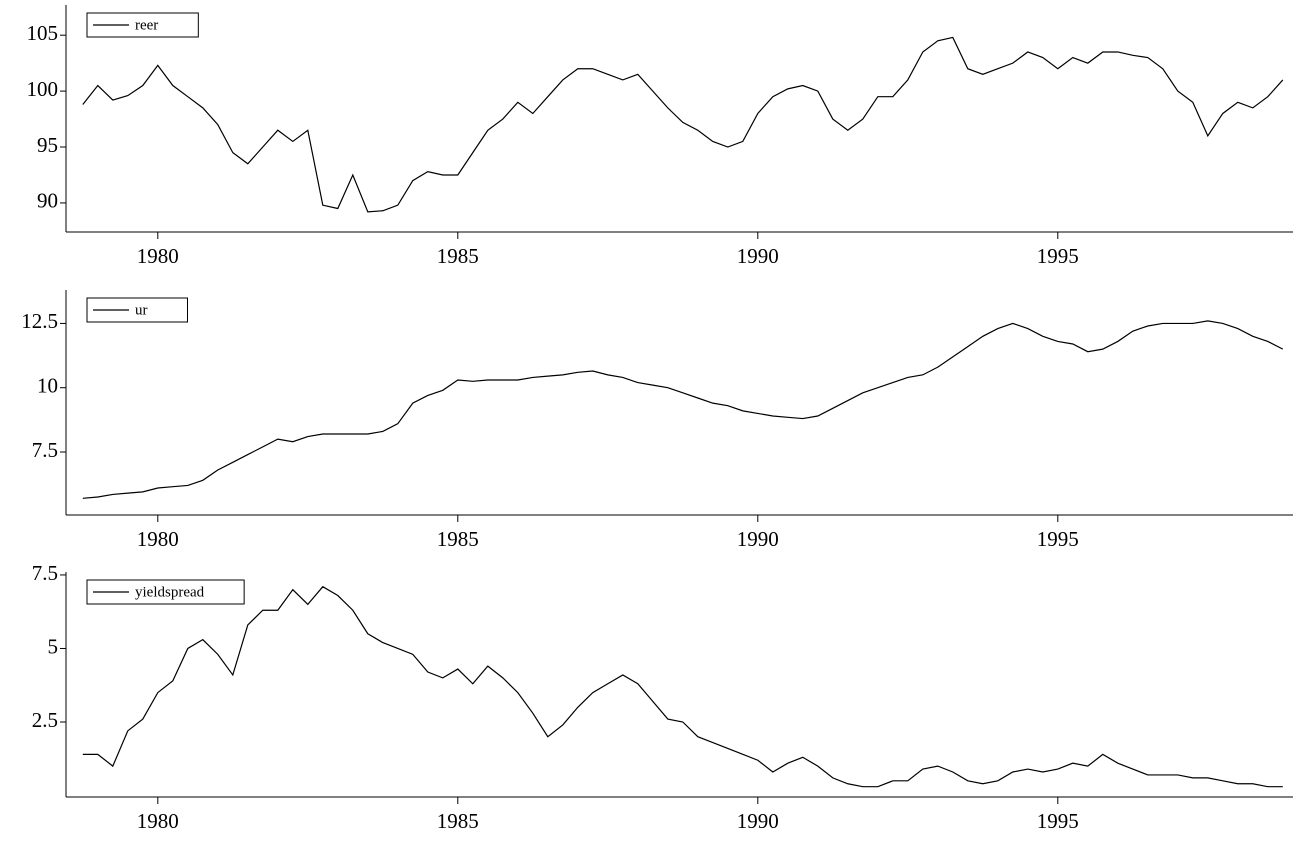  What do you see at coordinates (47, 145) in the screenshot?
I see `y-tick-label: 95` at bounding box center [47, 145].